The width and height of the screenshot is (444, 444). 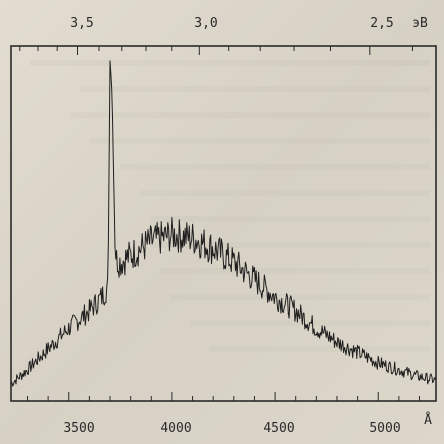 What do you see at coordinates (428, 420) in the screenshot?
I see `bottom-axis-unit: Å` at bounding box center [428, 420].